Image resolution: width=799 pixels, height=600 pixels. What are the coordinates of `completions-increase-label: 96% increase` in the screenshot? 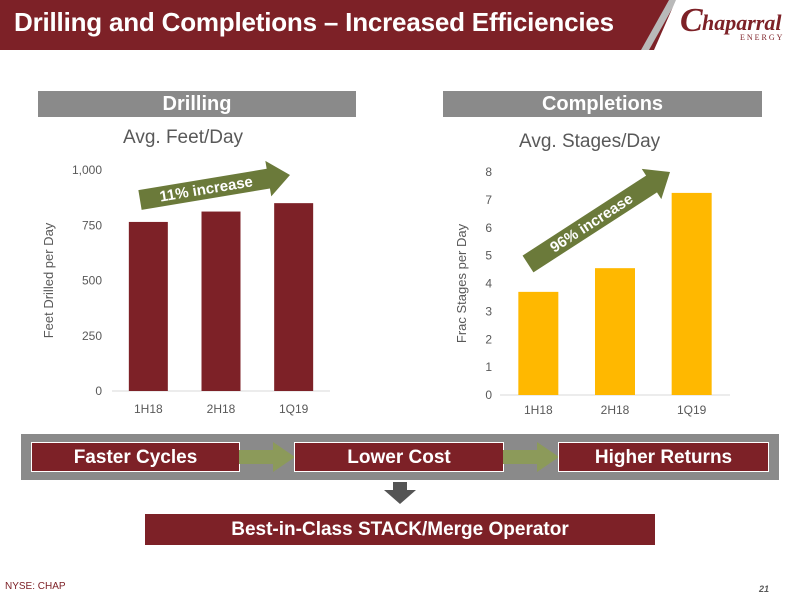 It's located at (591, 223).